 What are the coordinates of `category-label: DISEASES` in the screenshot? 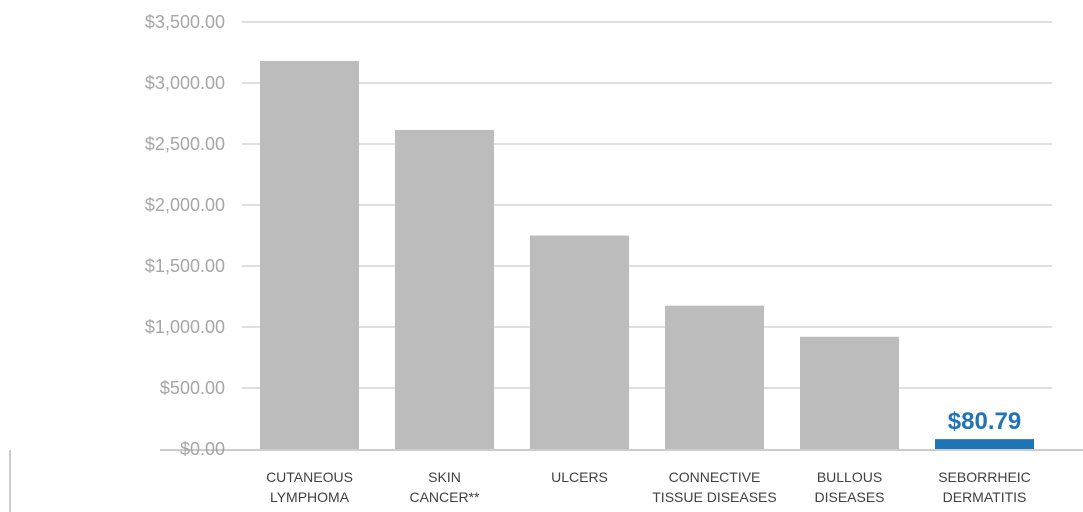 It's located at (849, 497).